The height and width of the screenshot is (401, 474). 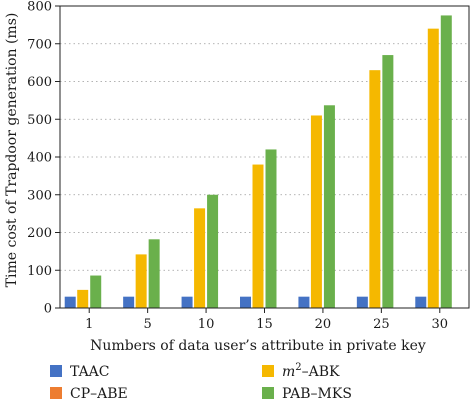 I want to click on x-tick-label: 15, so click(x=264, y=324).